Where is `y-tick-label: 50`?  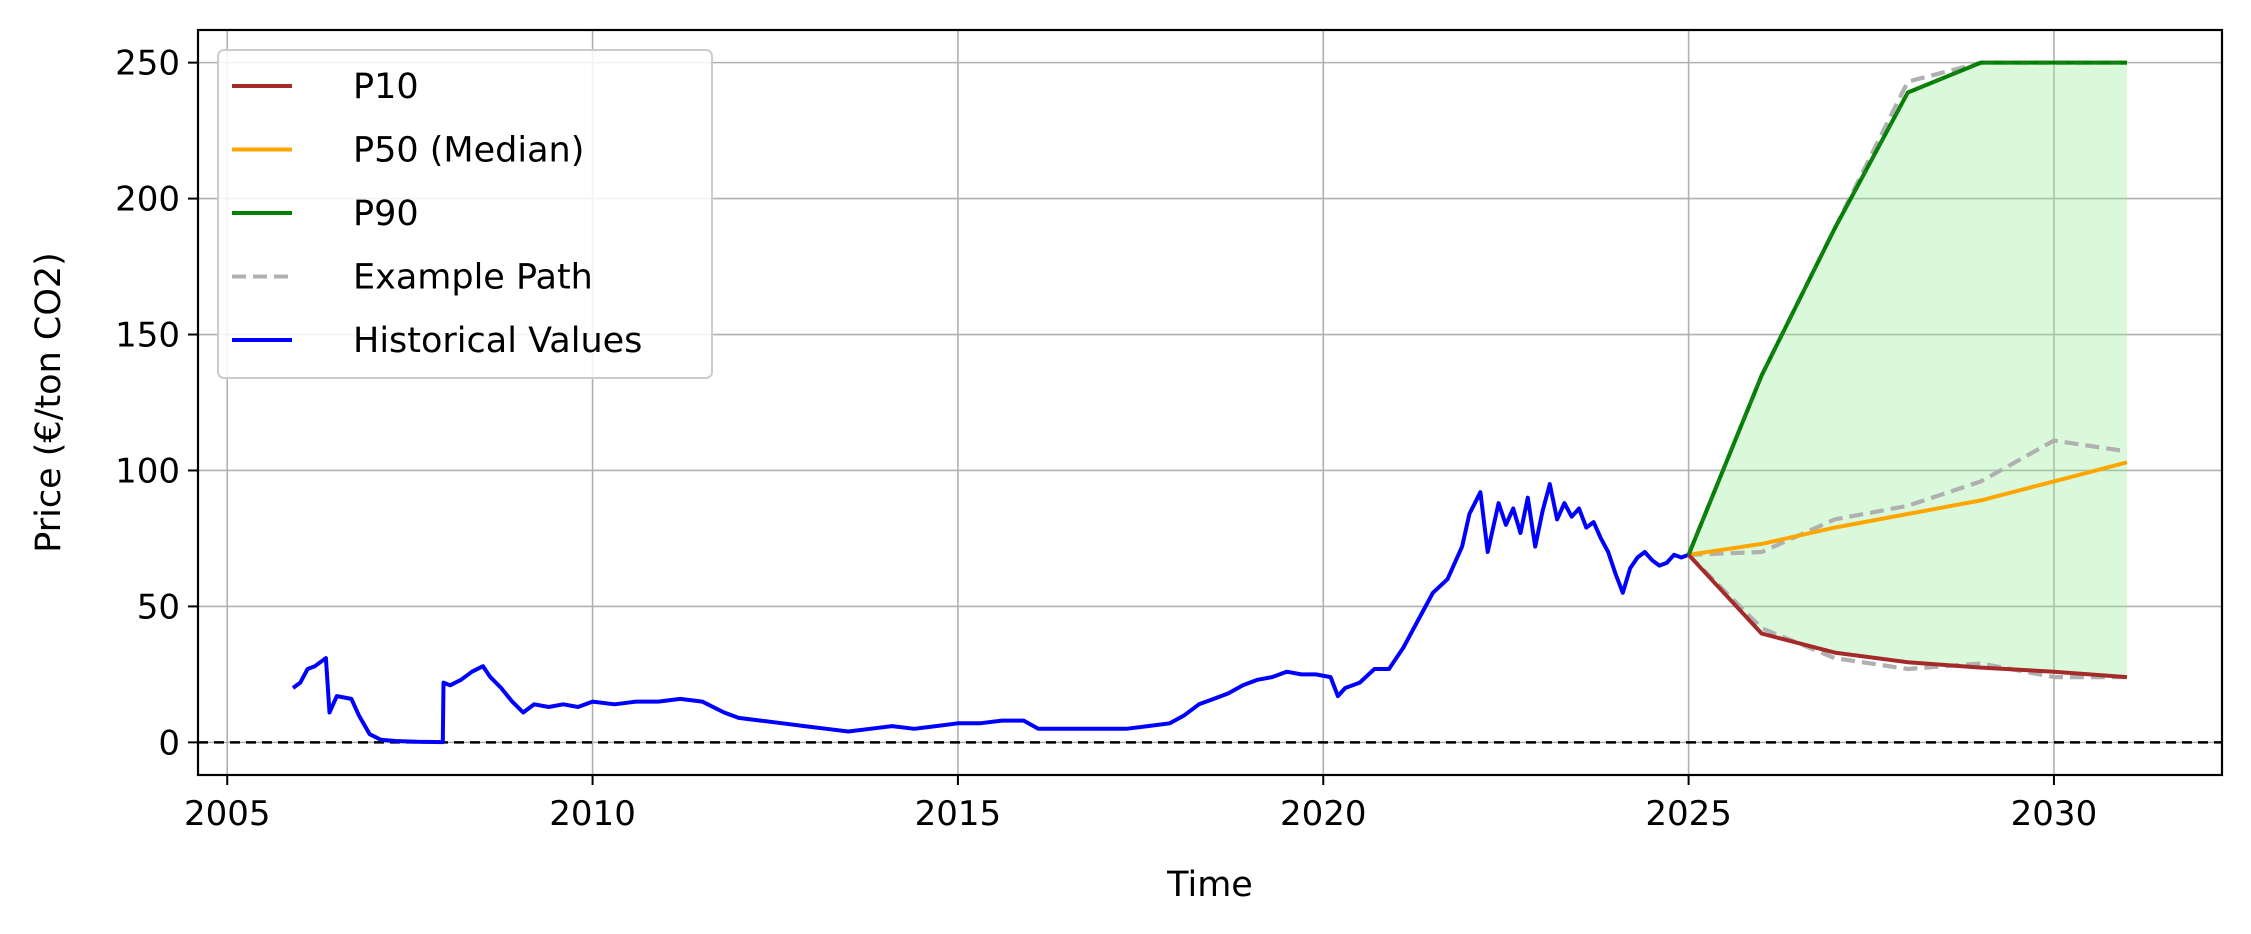
y-tick-label: 50 is located at coordinates (158, 607).